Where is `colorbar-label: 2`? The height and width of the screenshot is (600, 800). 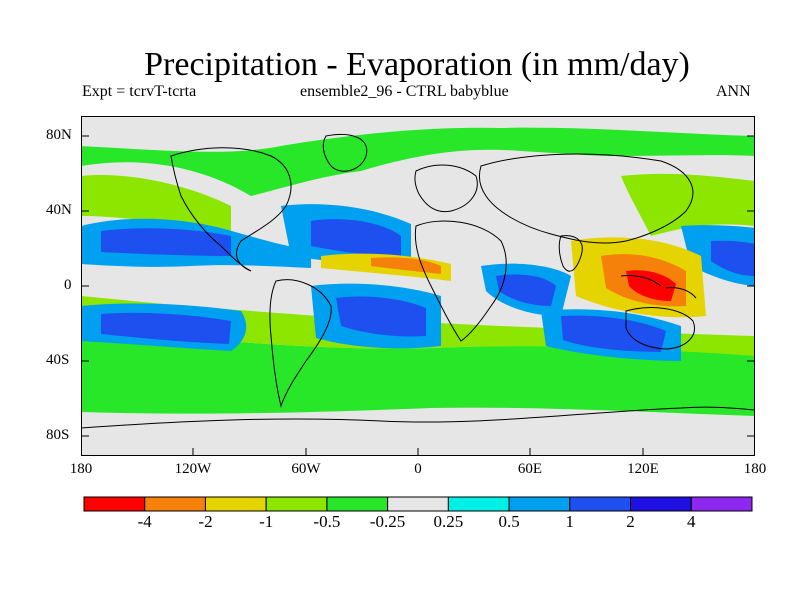
colorbar-label: 2 is located at coordinates (630, 521).